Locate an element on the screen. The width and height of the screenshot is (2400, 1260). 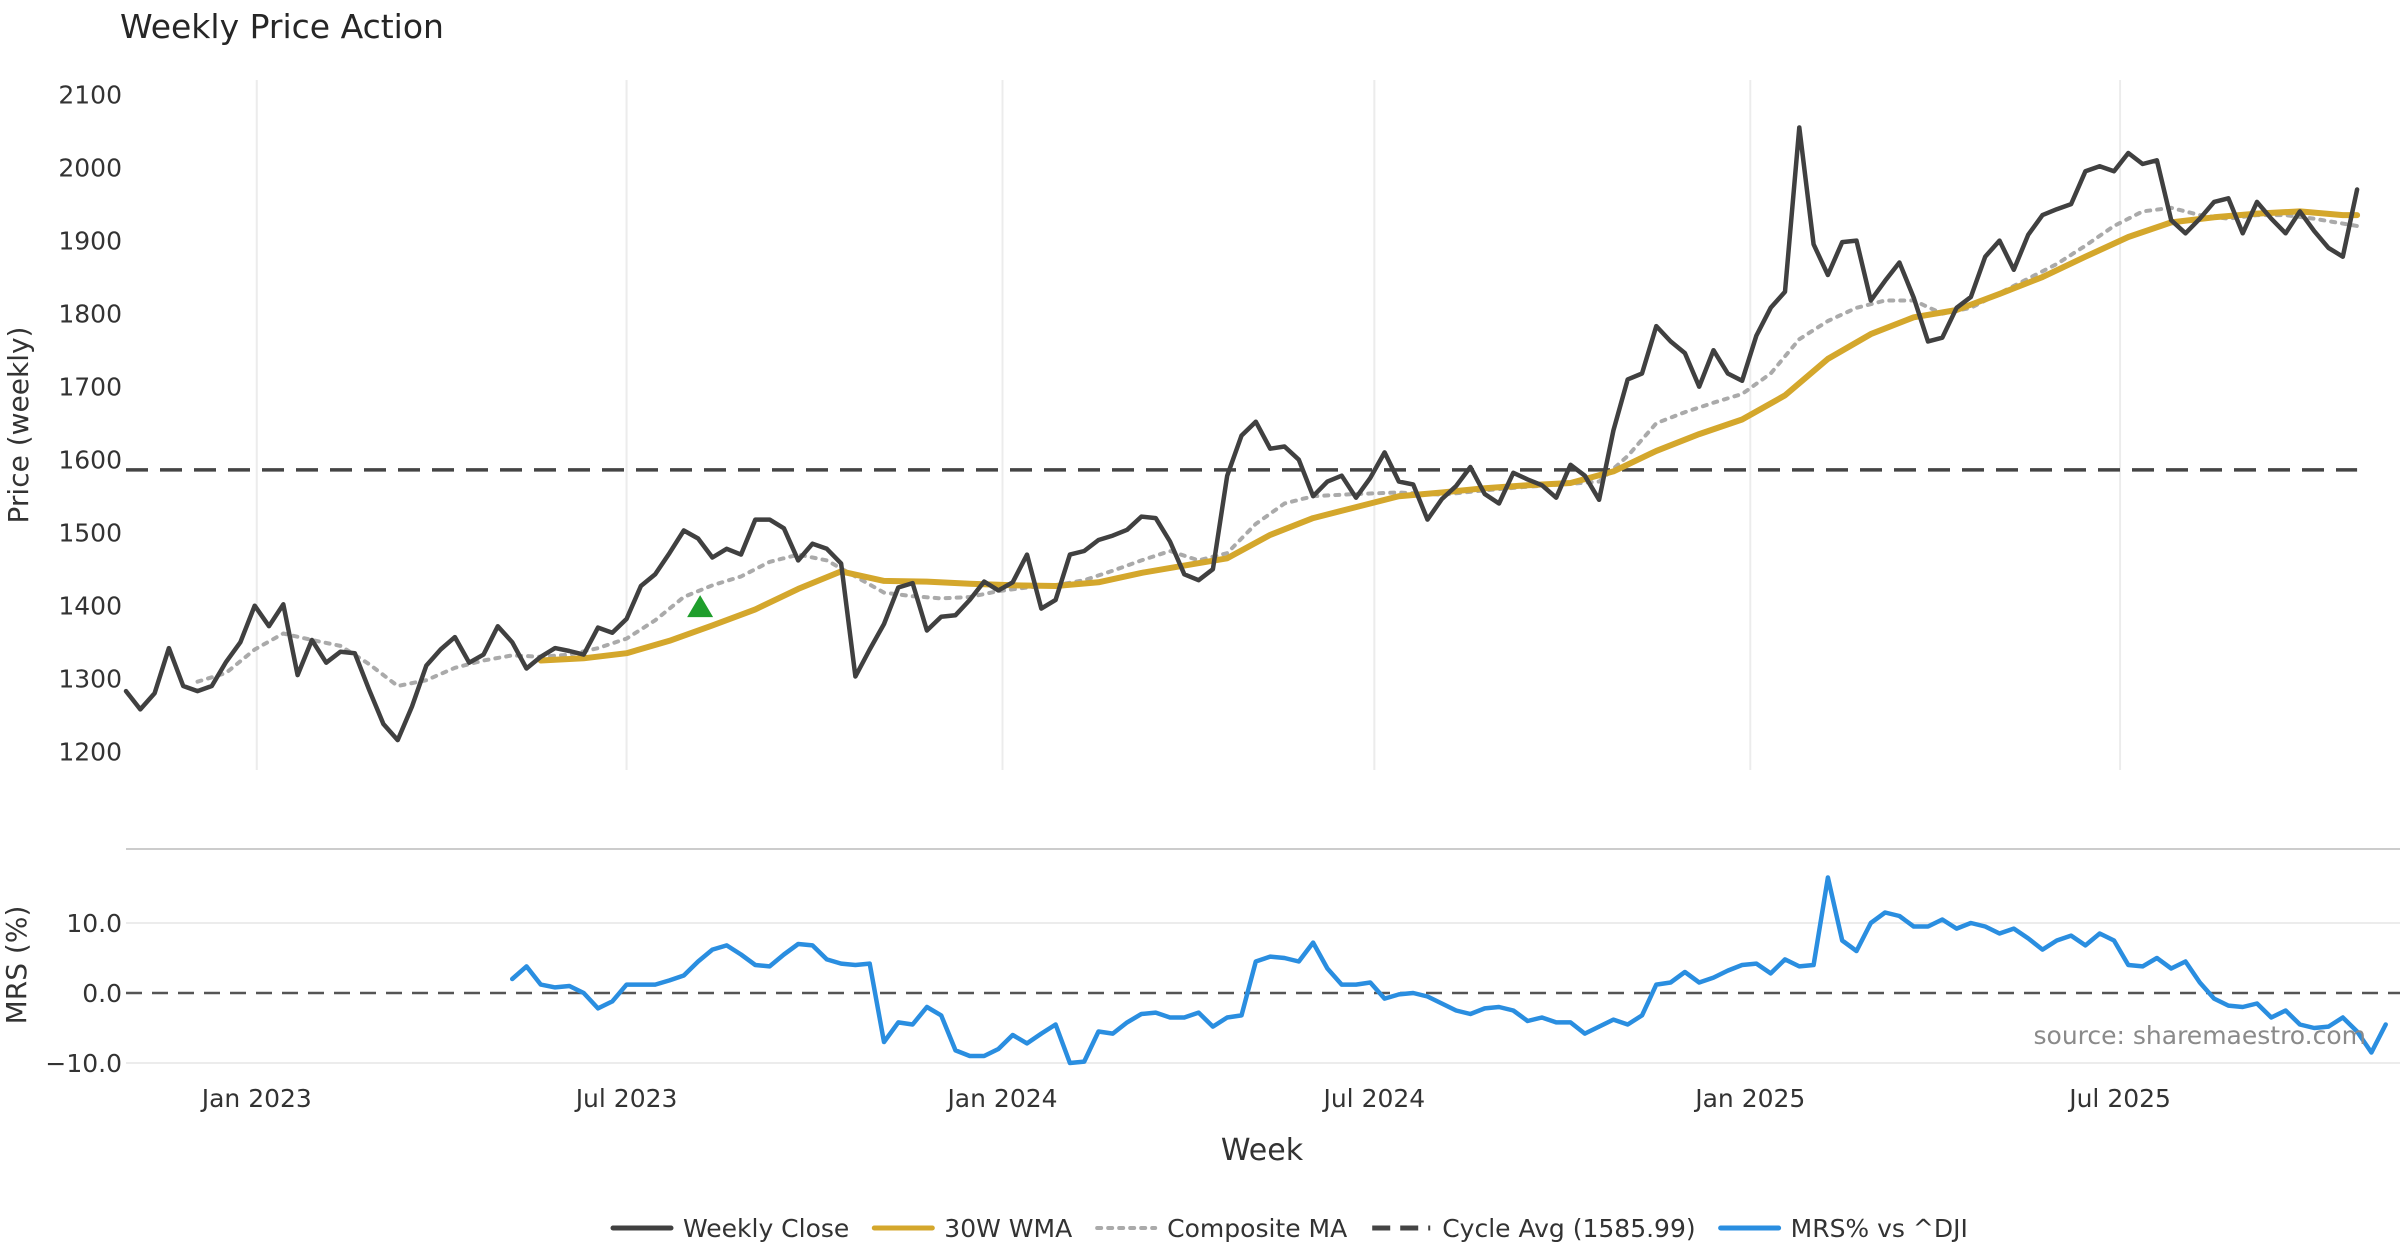
x-tick-2: Jan 2024 is located at coordinates (1001, 1098).